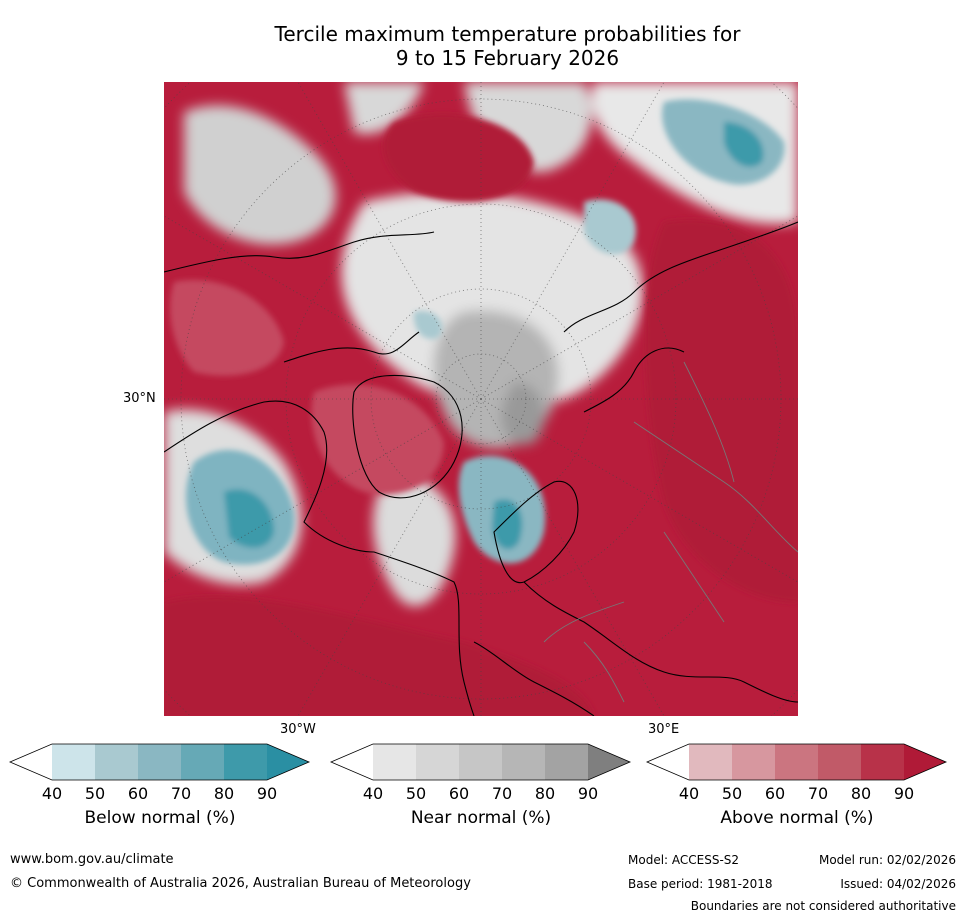 The height and width of the screenshot is (919, 965). I want to click on colorbar-near-normal: 40 50 60 70 80 90 Near normal (%), so click(480, 793).